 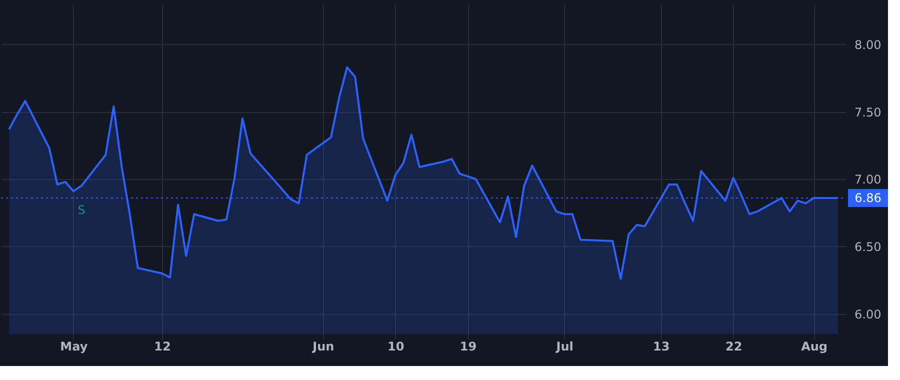 What do you see at coordinates (162, 347) in the screenshot?
I see `x-tick-label: 12` at bounding box center [162, 347].